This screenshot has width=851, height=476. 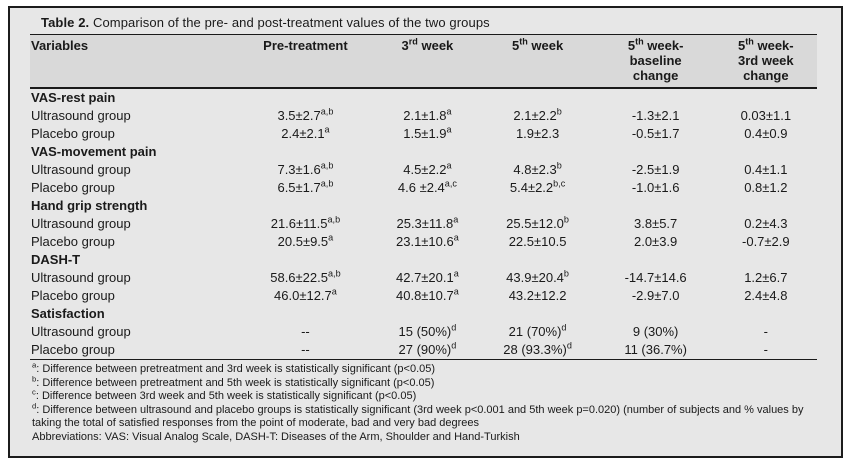 I want to click on value-cell: 2.1±1.8a, so click(x=427, y=114).